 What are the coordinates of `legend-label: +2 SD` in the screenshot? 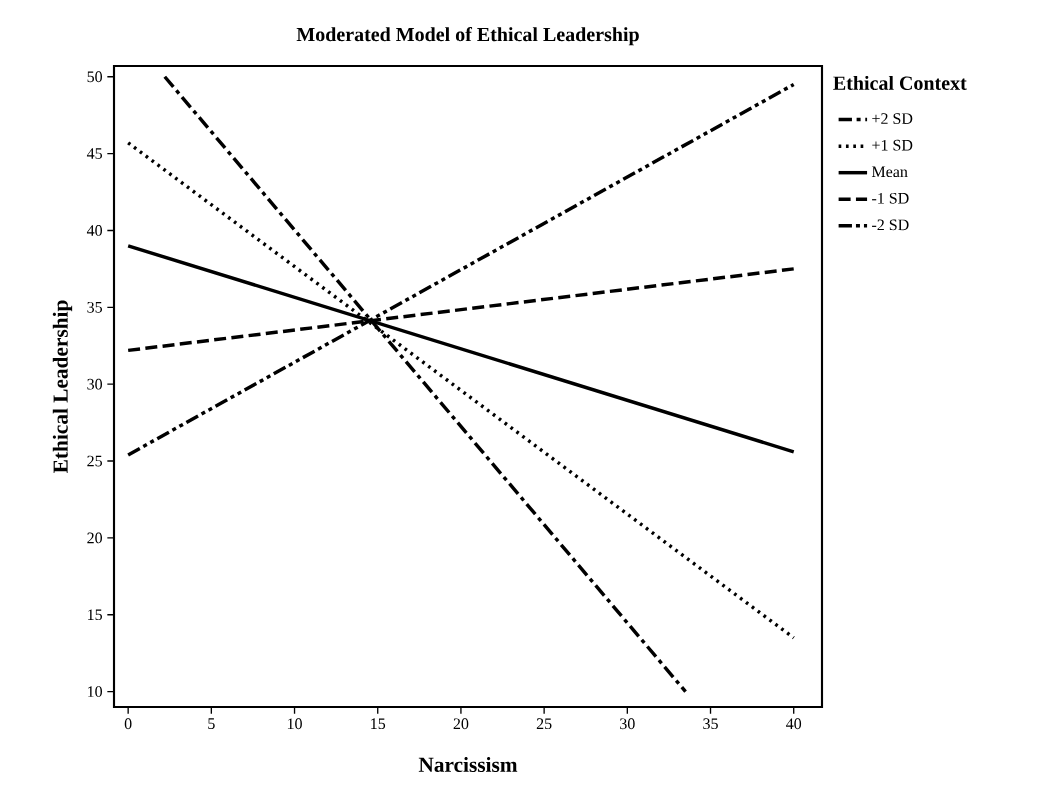 It's located at (892, 118).